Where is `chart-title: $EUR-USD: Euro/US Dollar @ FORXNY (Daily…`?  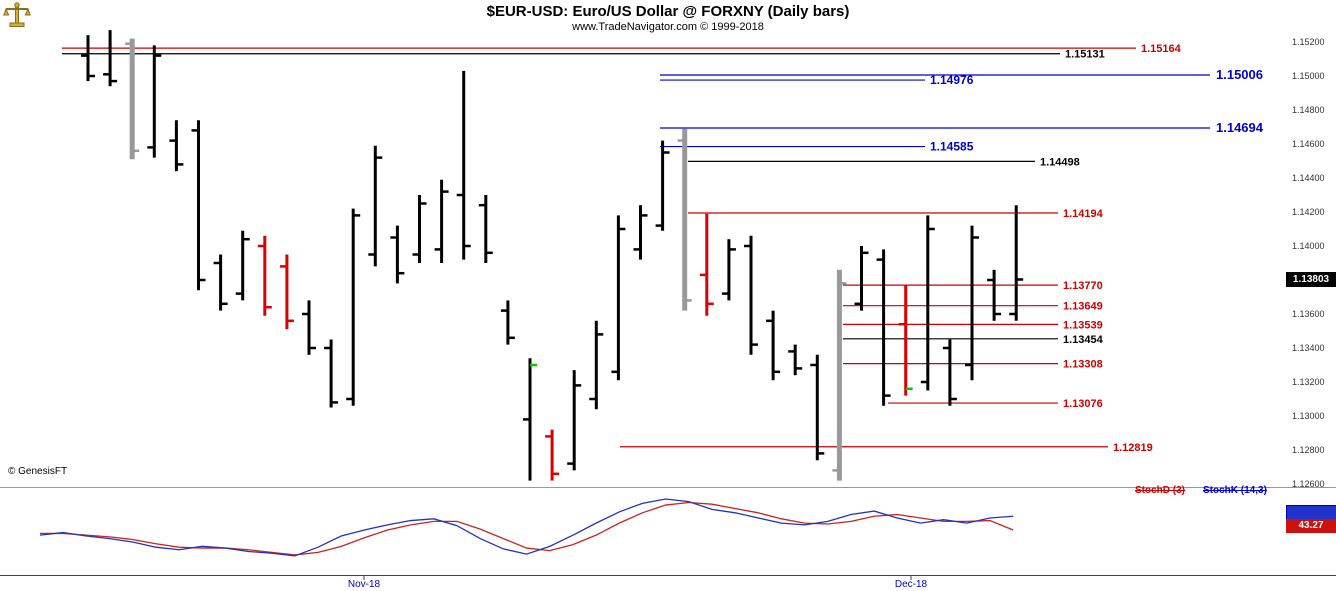 chart-title: $EUR-USD: Euro/US Dollar @ FORXNY (Daily… is located at coordinates (668, 11).